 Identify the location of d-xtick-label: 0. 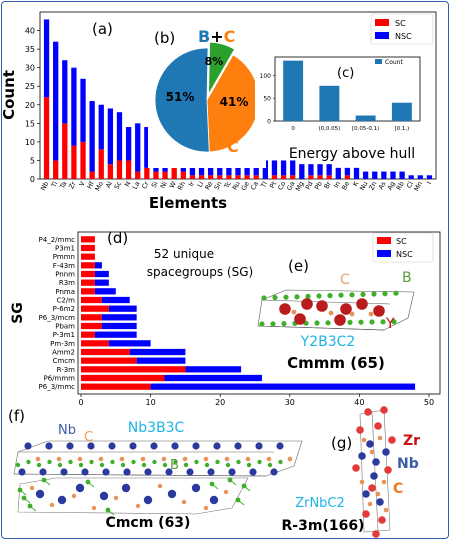
(80, 402).